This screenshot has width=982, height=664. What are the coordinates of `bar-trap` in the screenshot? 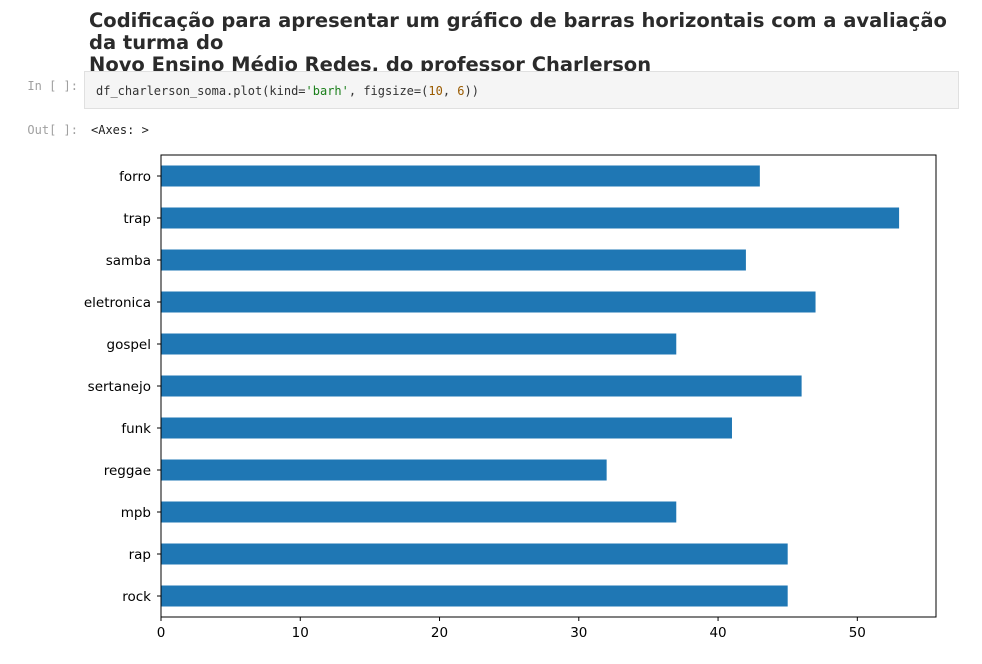 It's located at (530, 218).